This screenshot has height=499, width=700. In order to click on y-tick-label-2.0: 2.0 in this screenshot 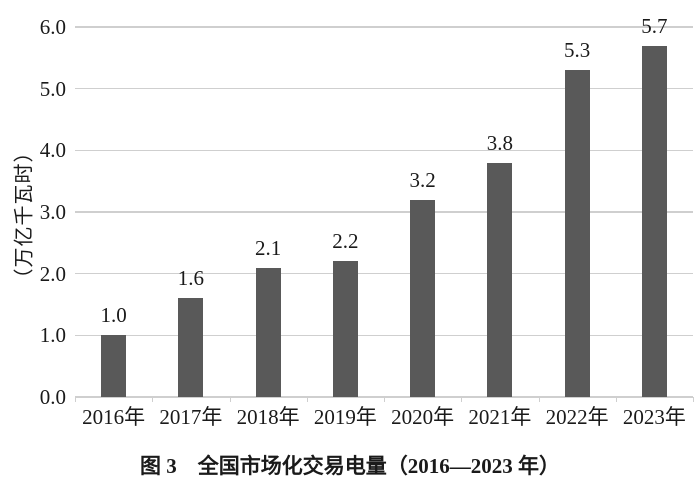, I will do `click(52, 273)`.